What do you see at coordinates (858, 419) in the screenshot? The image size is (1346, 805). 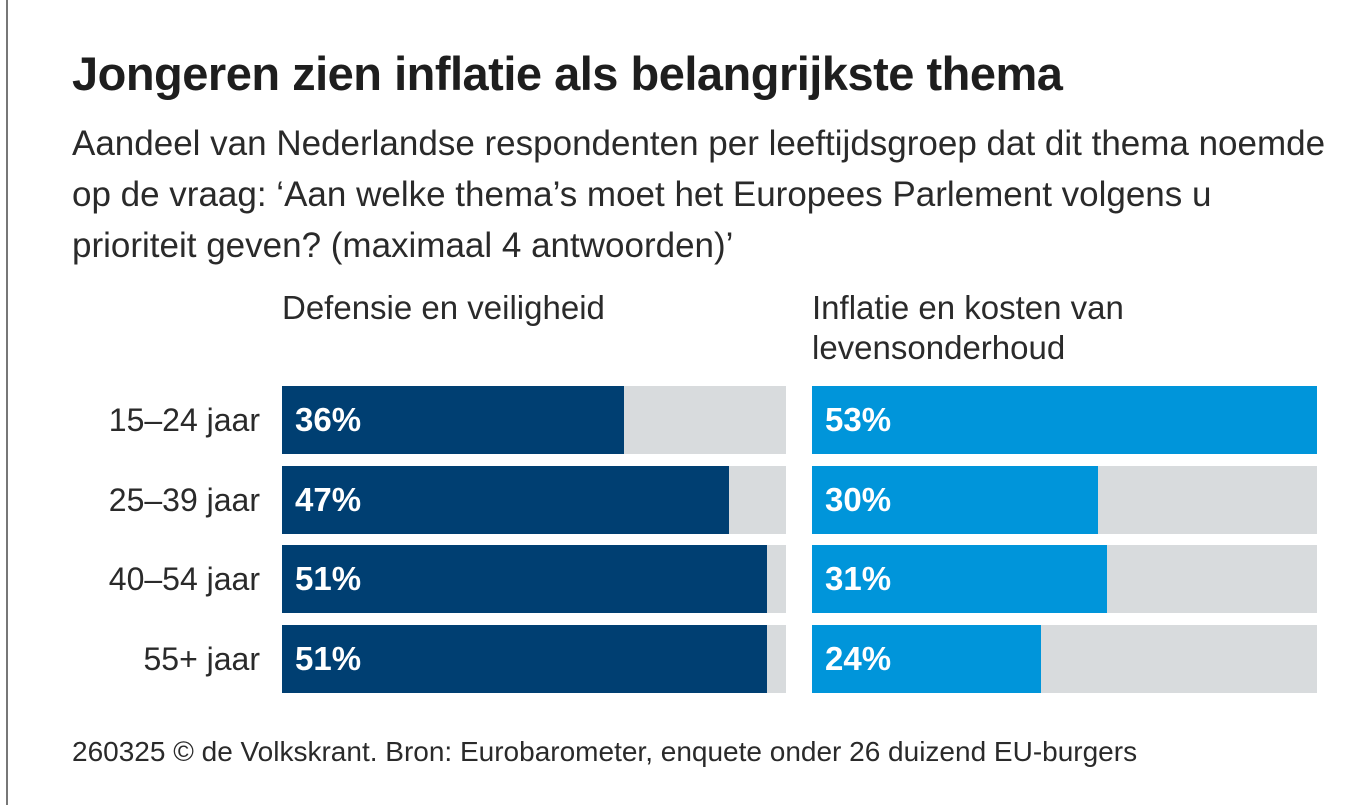 I see `data-label: 53%` at bounding box center [858, 419].